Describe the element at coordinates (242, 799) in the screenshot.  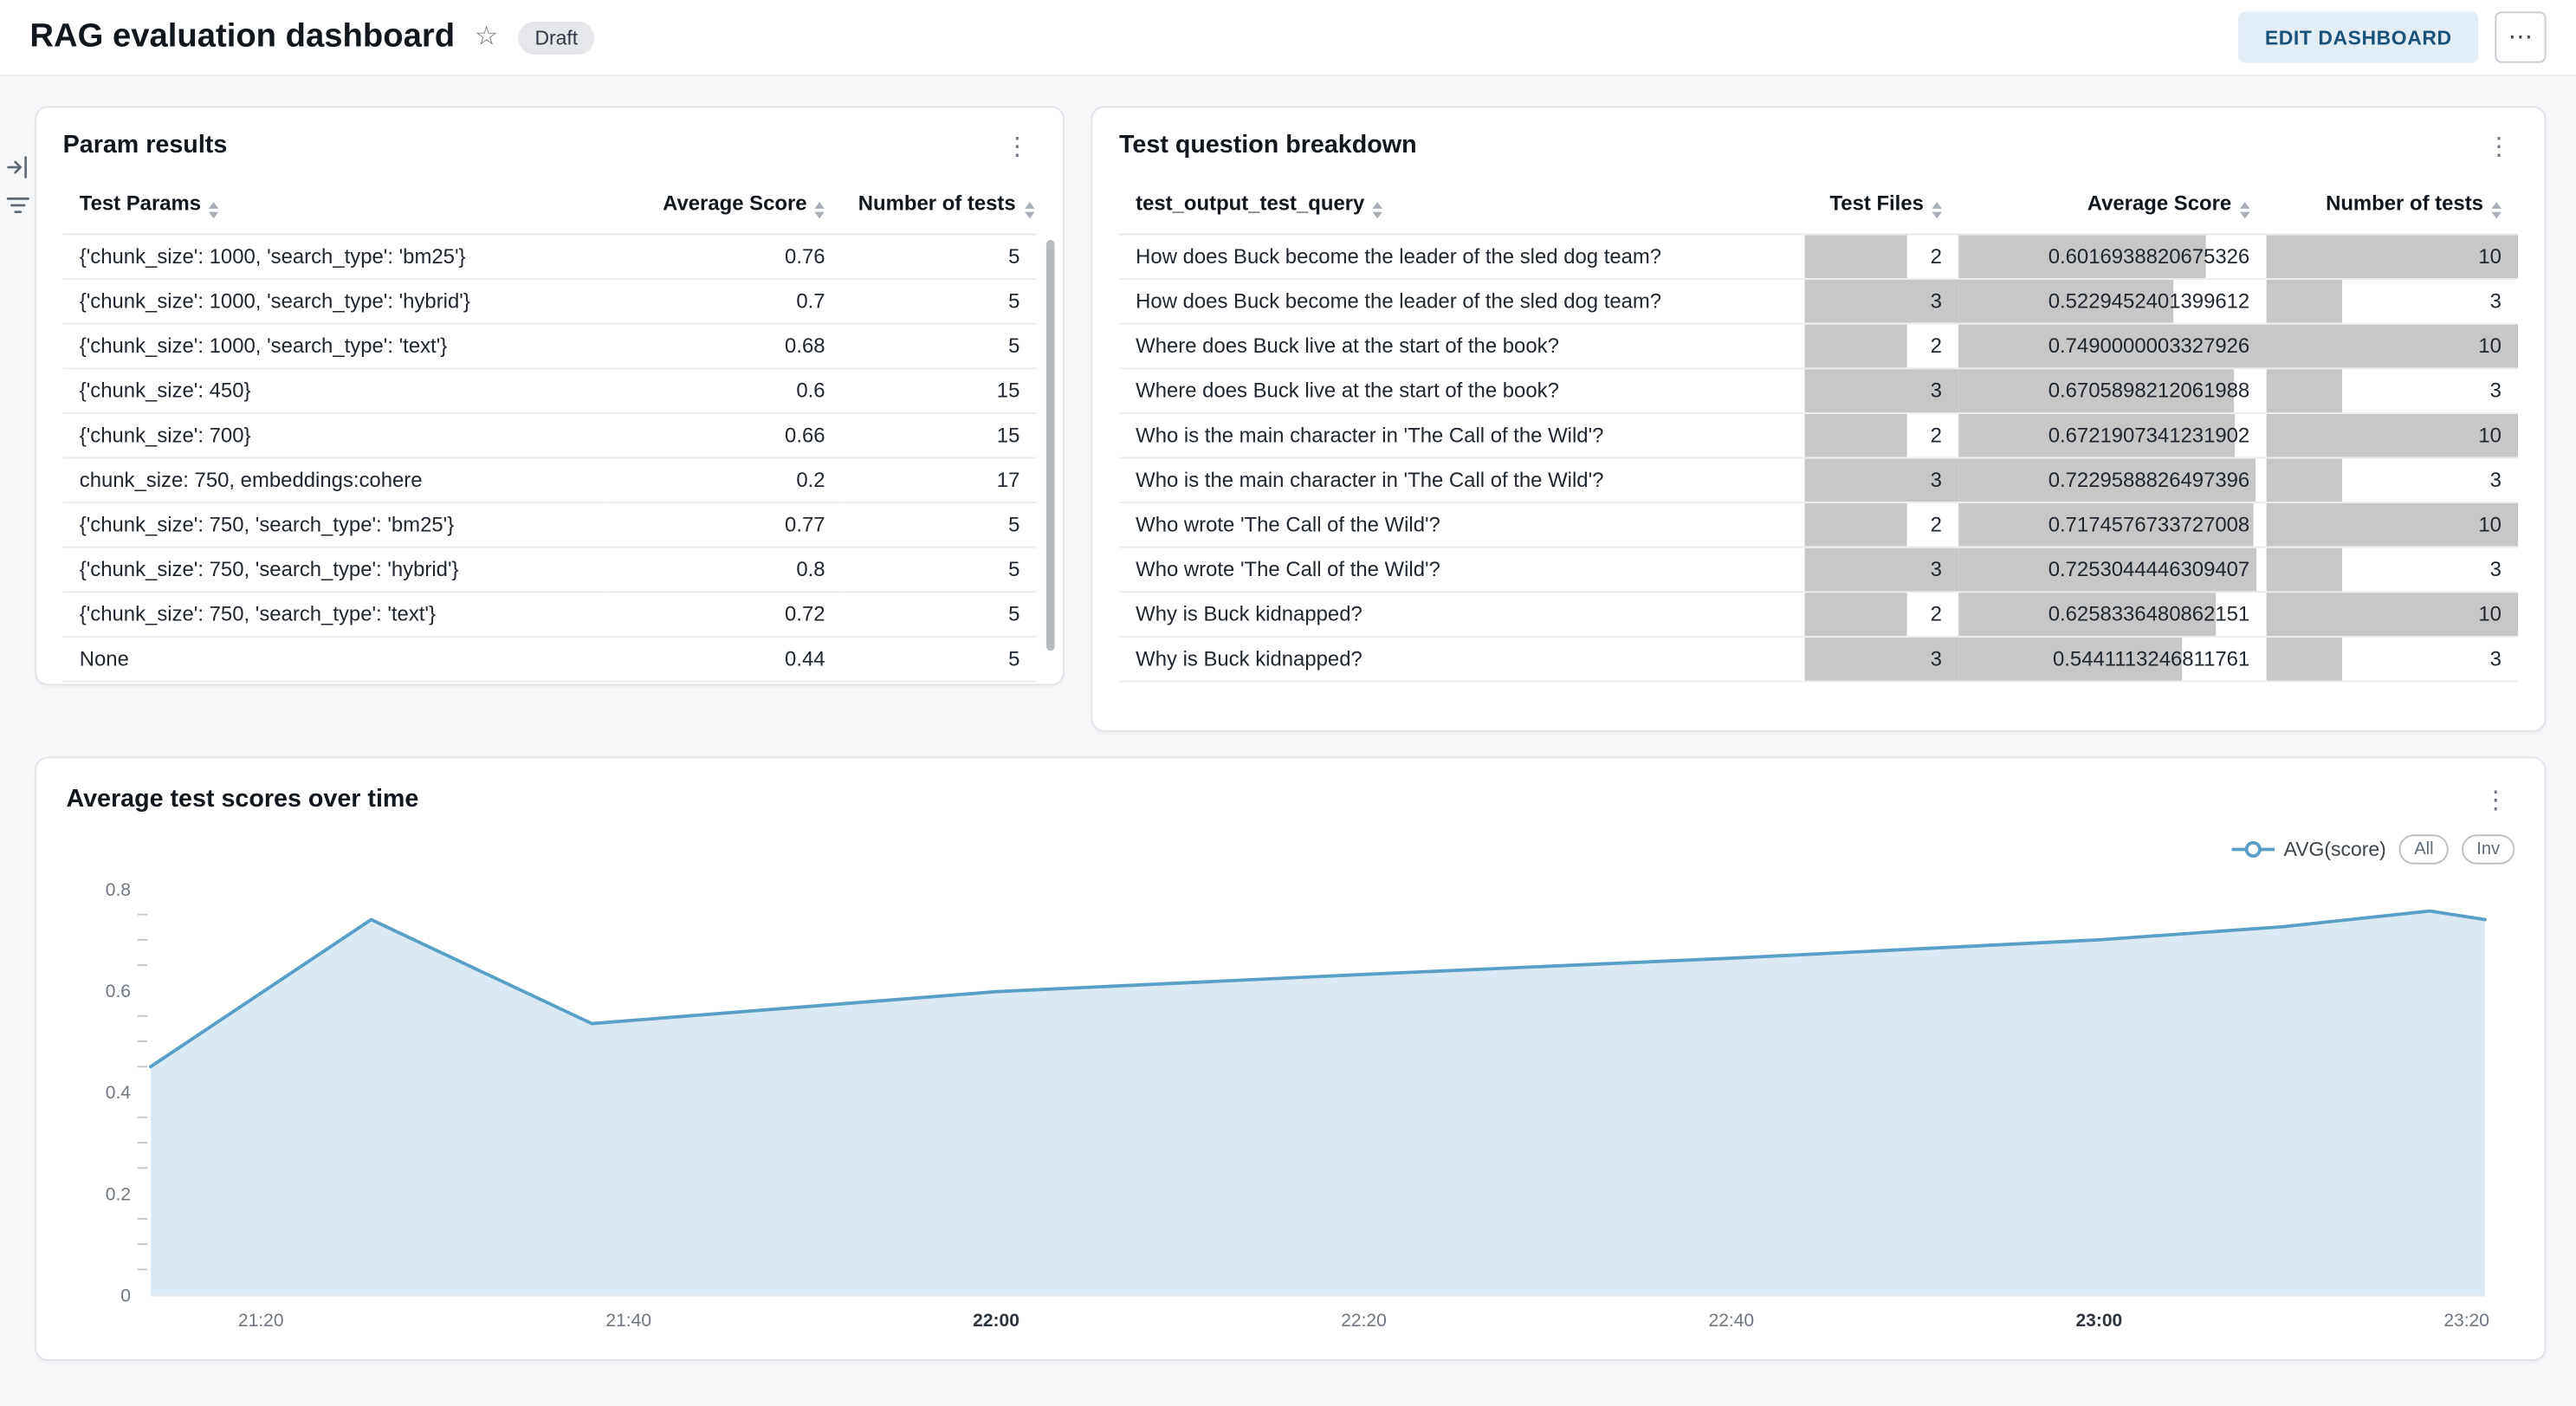
I see `card-title: Average test scores over time` at that location.